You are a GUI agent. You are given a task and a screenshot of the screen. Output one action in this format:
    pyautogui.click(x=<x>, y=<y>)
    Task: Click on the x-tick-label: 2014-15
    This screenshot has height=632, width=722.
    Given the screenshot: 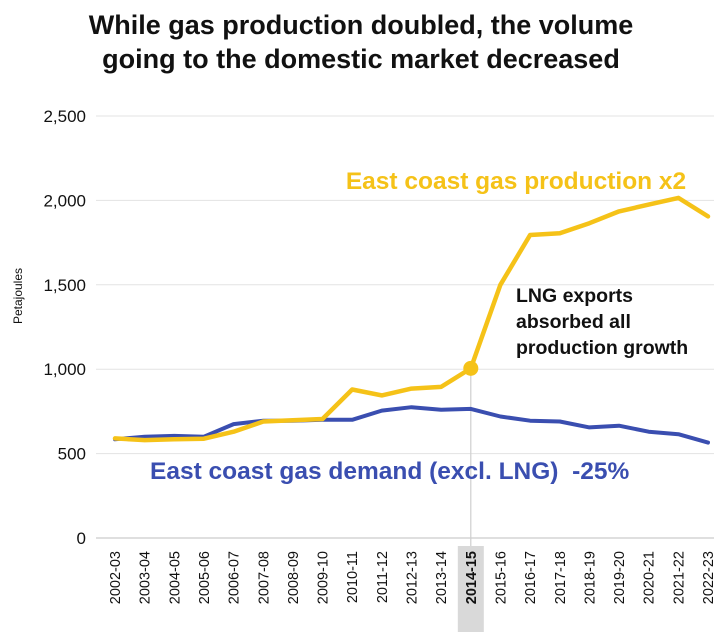 What is the action you would take?
    pyautogui.click(x=472, y=577)
    